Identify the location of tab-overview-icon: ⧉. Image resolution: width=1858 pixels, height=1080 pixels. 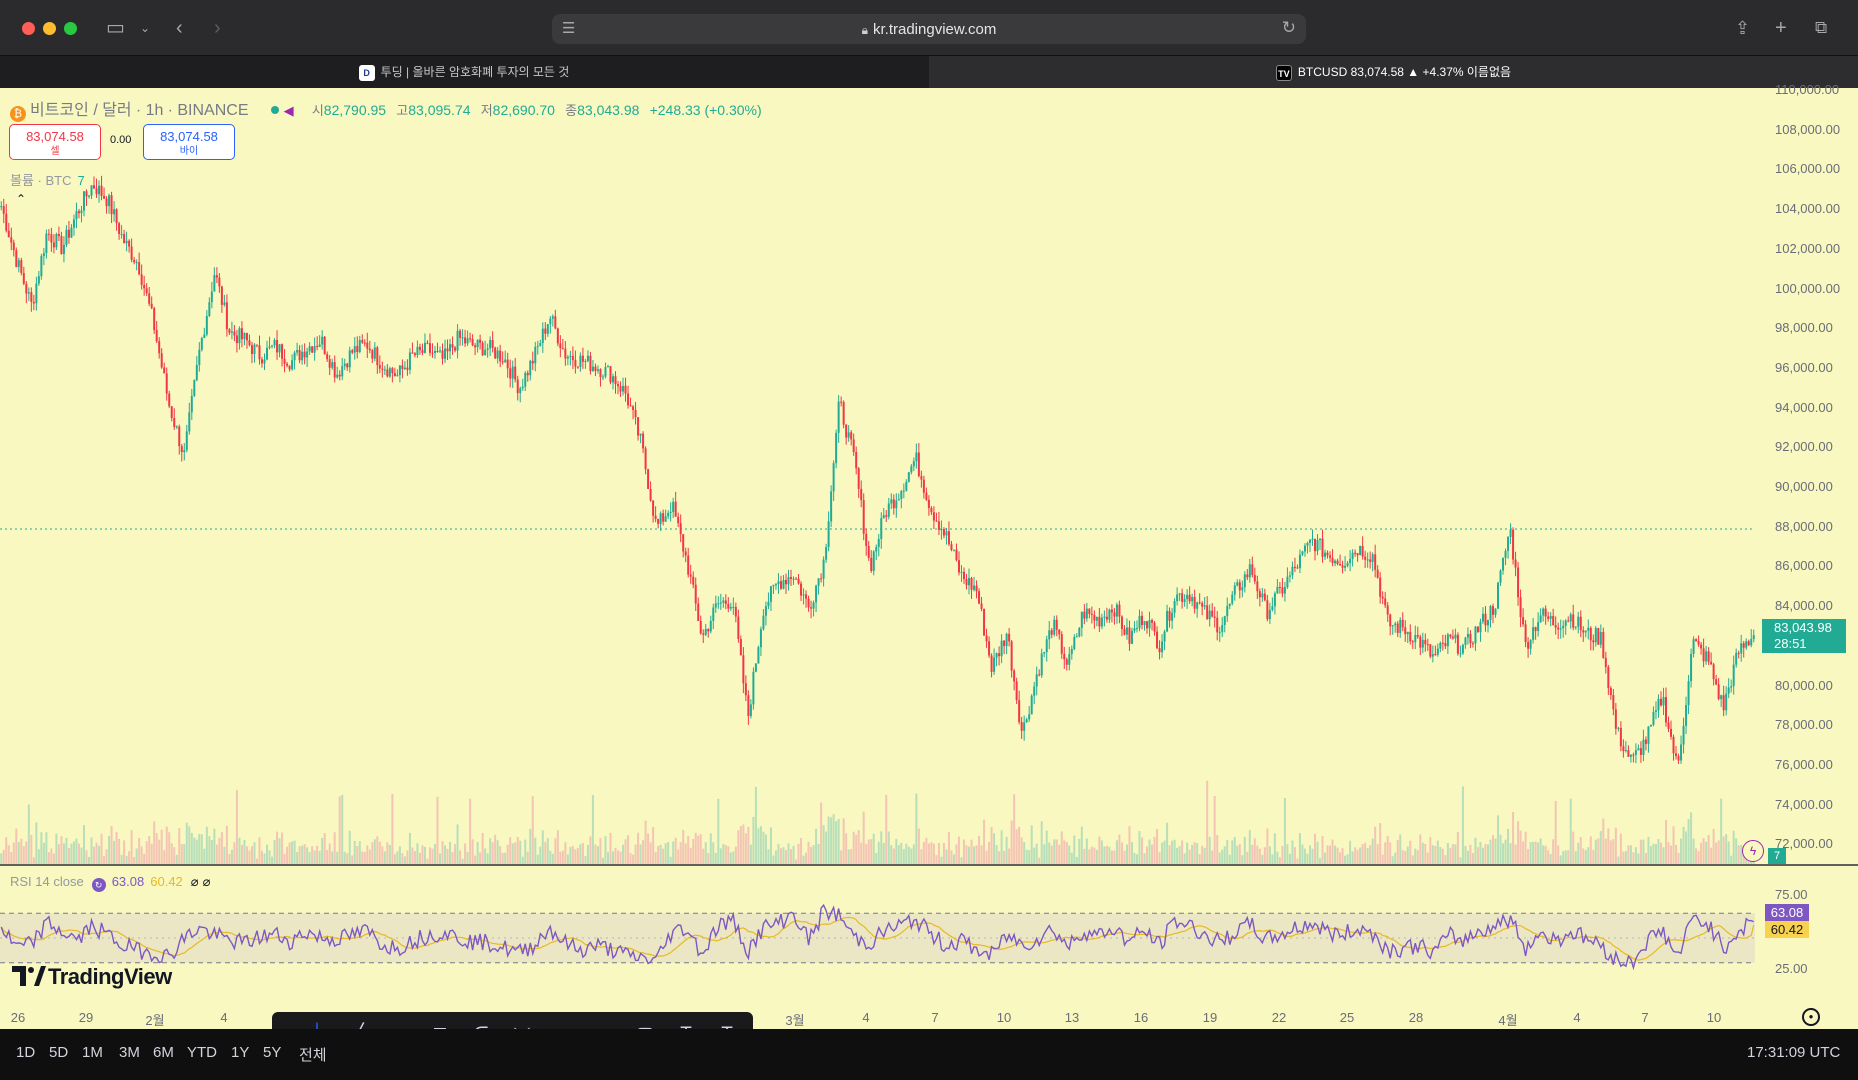
(1821, 27).